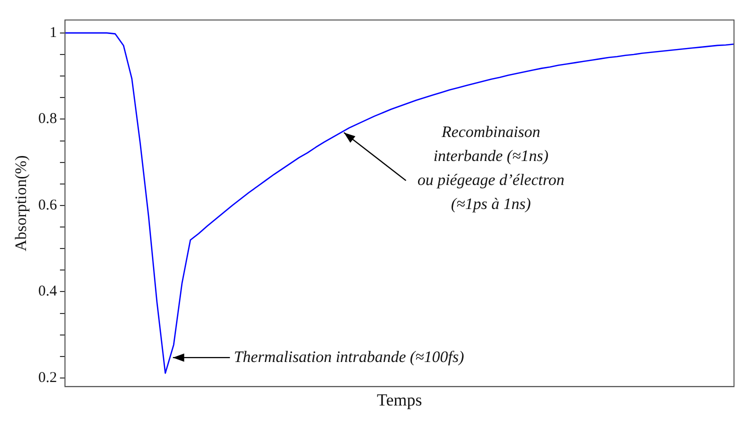 This screenshot has width=746, height=423. I want to click on y-tick-label: 0.6, so click(48, 205).